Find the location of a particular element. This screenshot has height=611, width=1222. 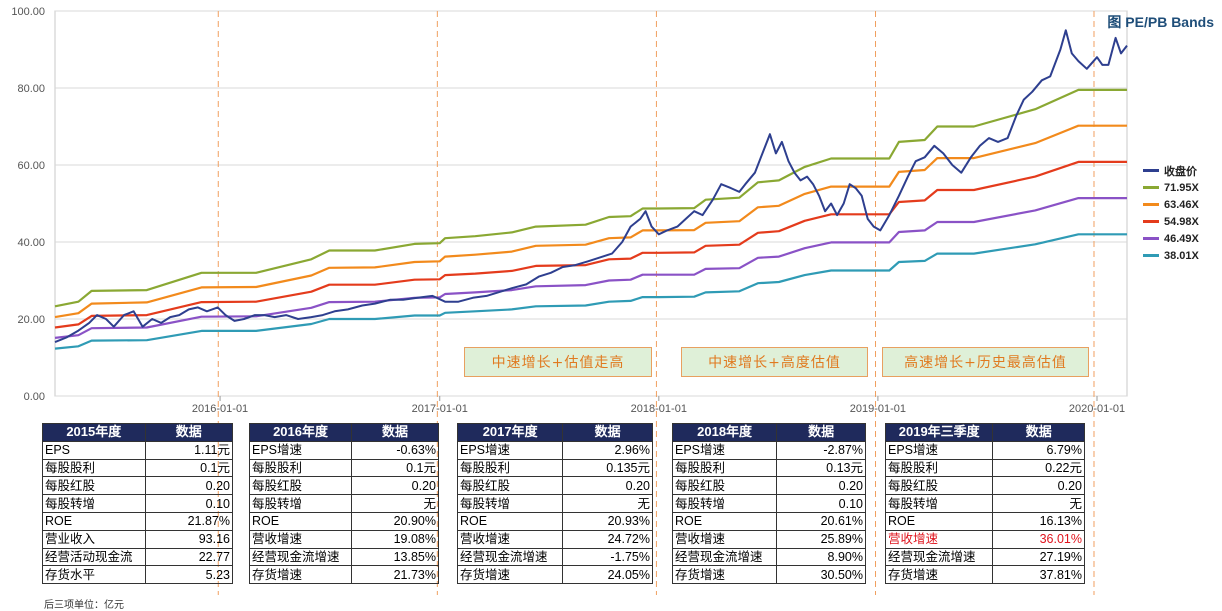

table-row: 每股转增 0.10 is located at coordinates (768, 503).